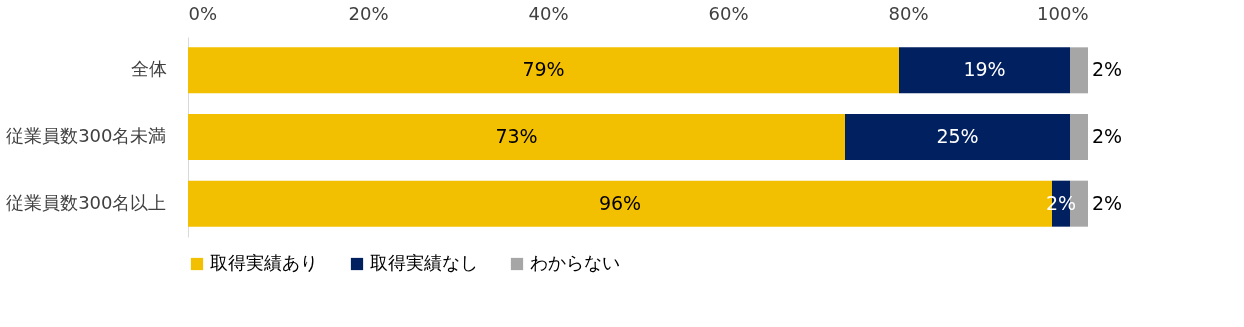 The width and height of the screenshot is (1244, 327). I want to click on x-tick-label: 20%, so click(368, 13).